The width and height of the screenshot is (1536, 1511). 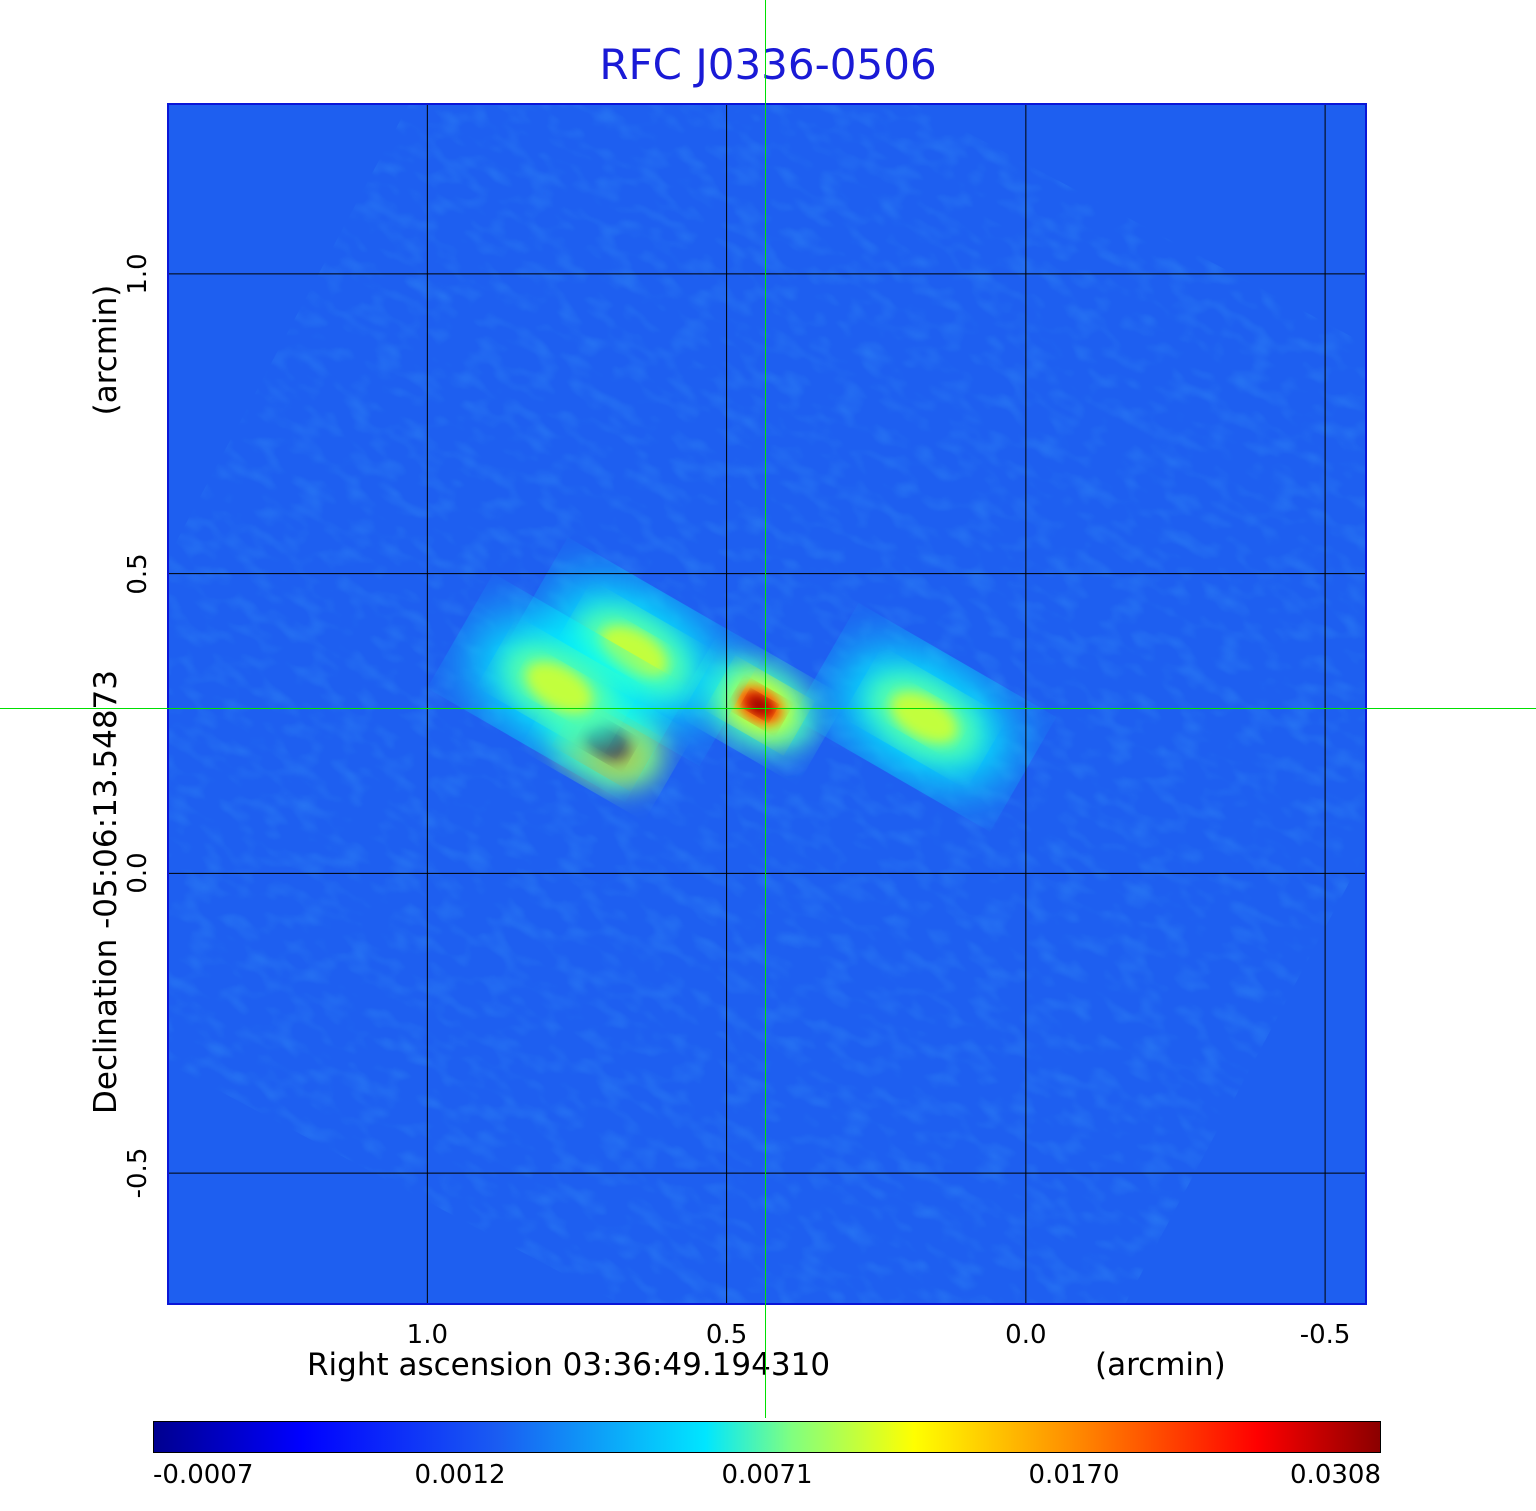 What do you see at coordinates (767, 1437) in the screenshot?
I see `colorbar` at bounding box center [767, 1437].